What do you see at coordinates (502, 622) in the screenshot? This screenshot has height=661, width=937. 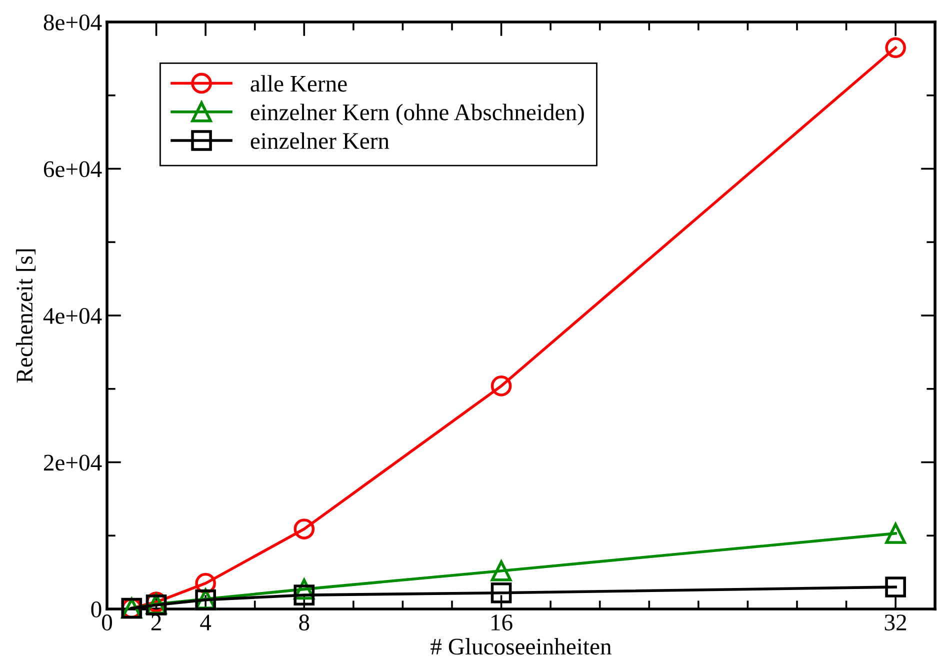 I see `x-tick-label: 16` at bounding box center [502, 622].